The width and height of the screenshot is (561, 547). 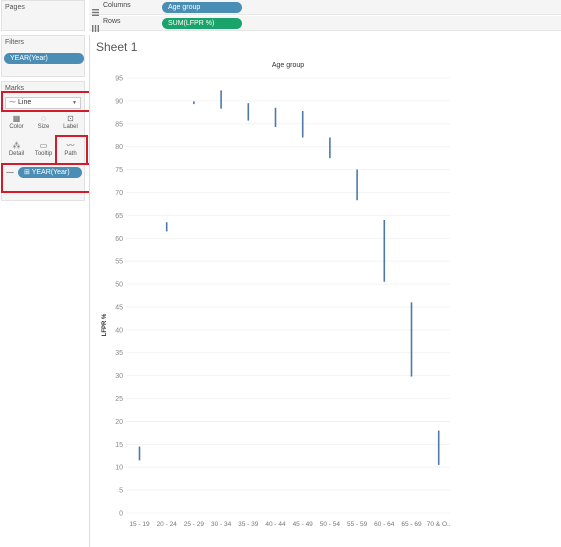 I want to click on columns-shelf: Columns Age group, so click(x=325, y=8).